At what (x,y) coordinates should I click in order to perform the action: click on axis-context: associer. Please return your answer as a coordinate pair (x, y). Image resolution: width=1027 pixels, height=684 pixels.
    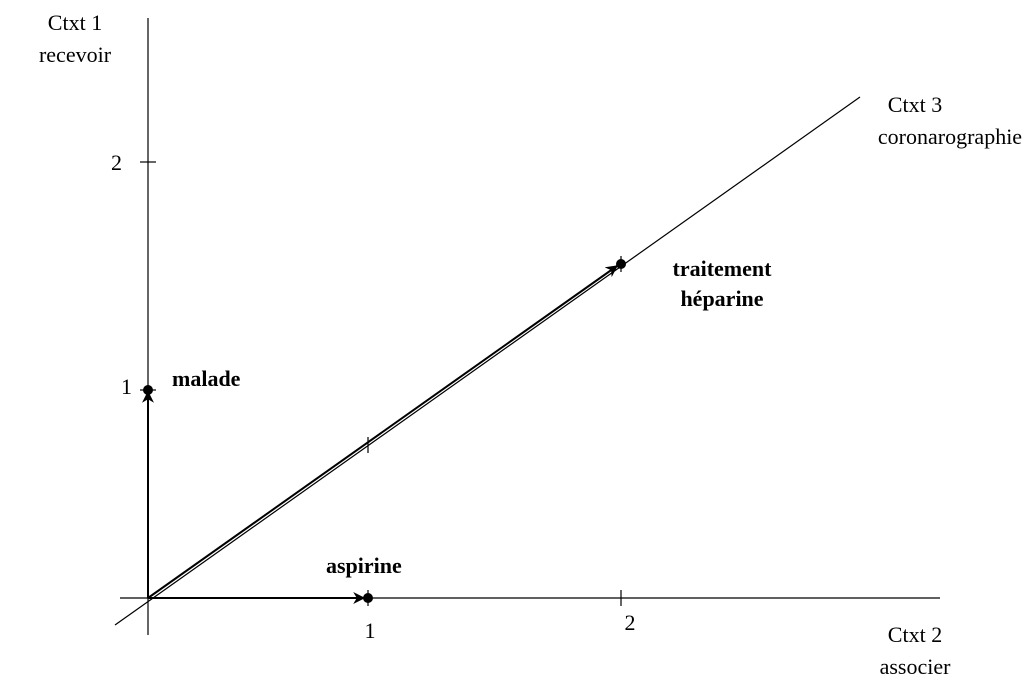
    Looking at the image, I should click on (916, 666).